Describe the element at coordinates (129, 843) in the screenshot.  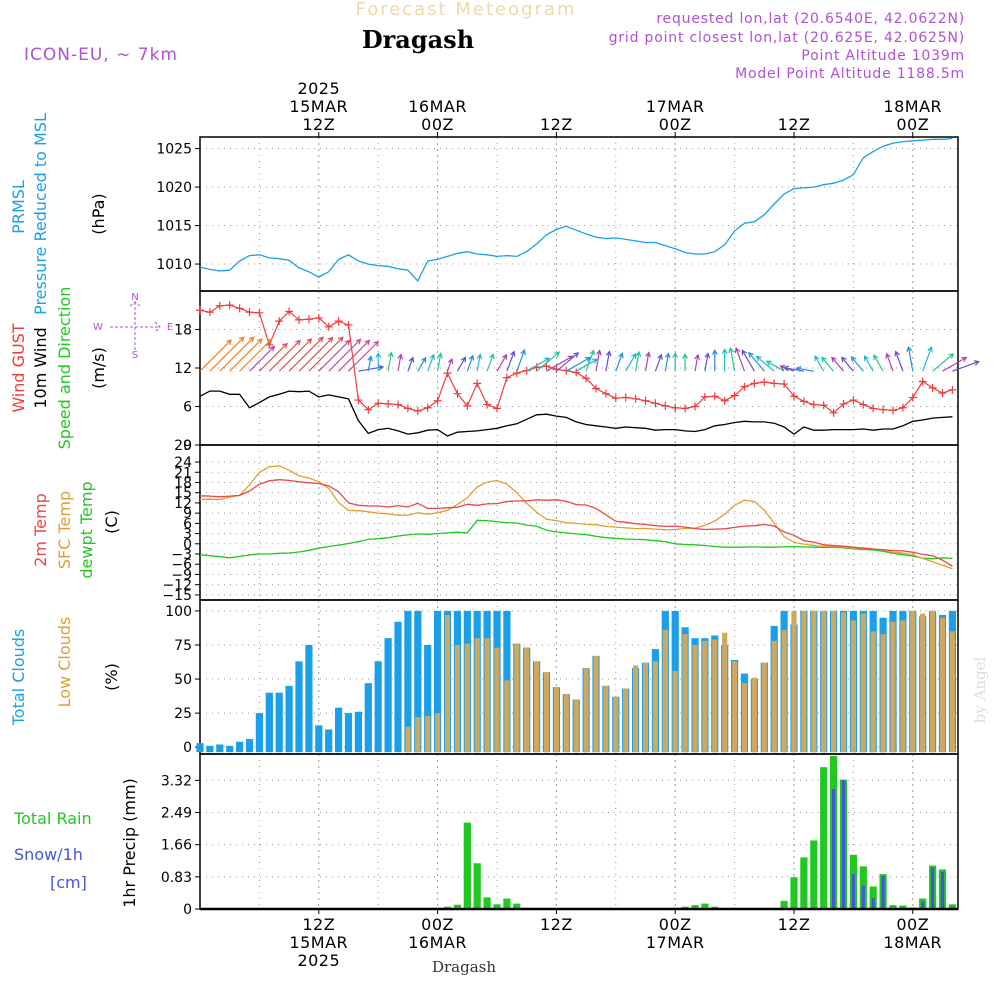
I see `precip-label-unit: 1hr Precip (mm)` at that location.